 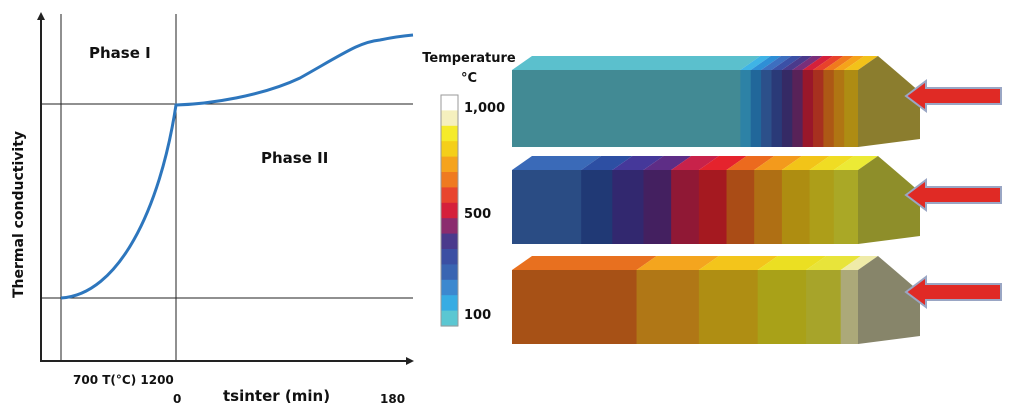 What do you see at coordinates (276, 396) in the screenshot?
I see `x-axis-sinter-label: tsinter (min)` at bounding box center [276, 396].